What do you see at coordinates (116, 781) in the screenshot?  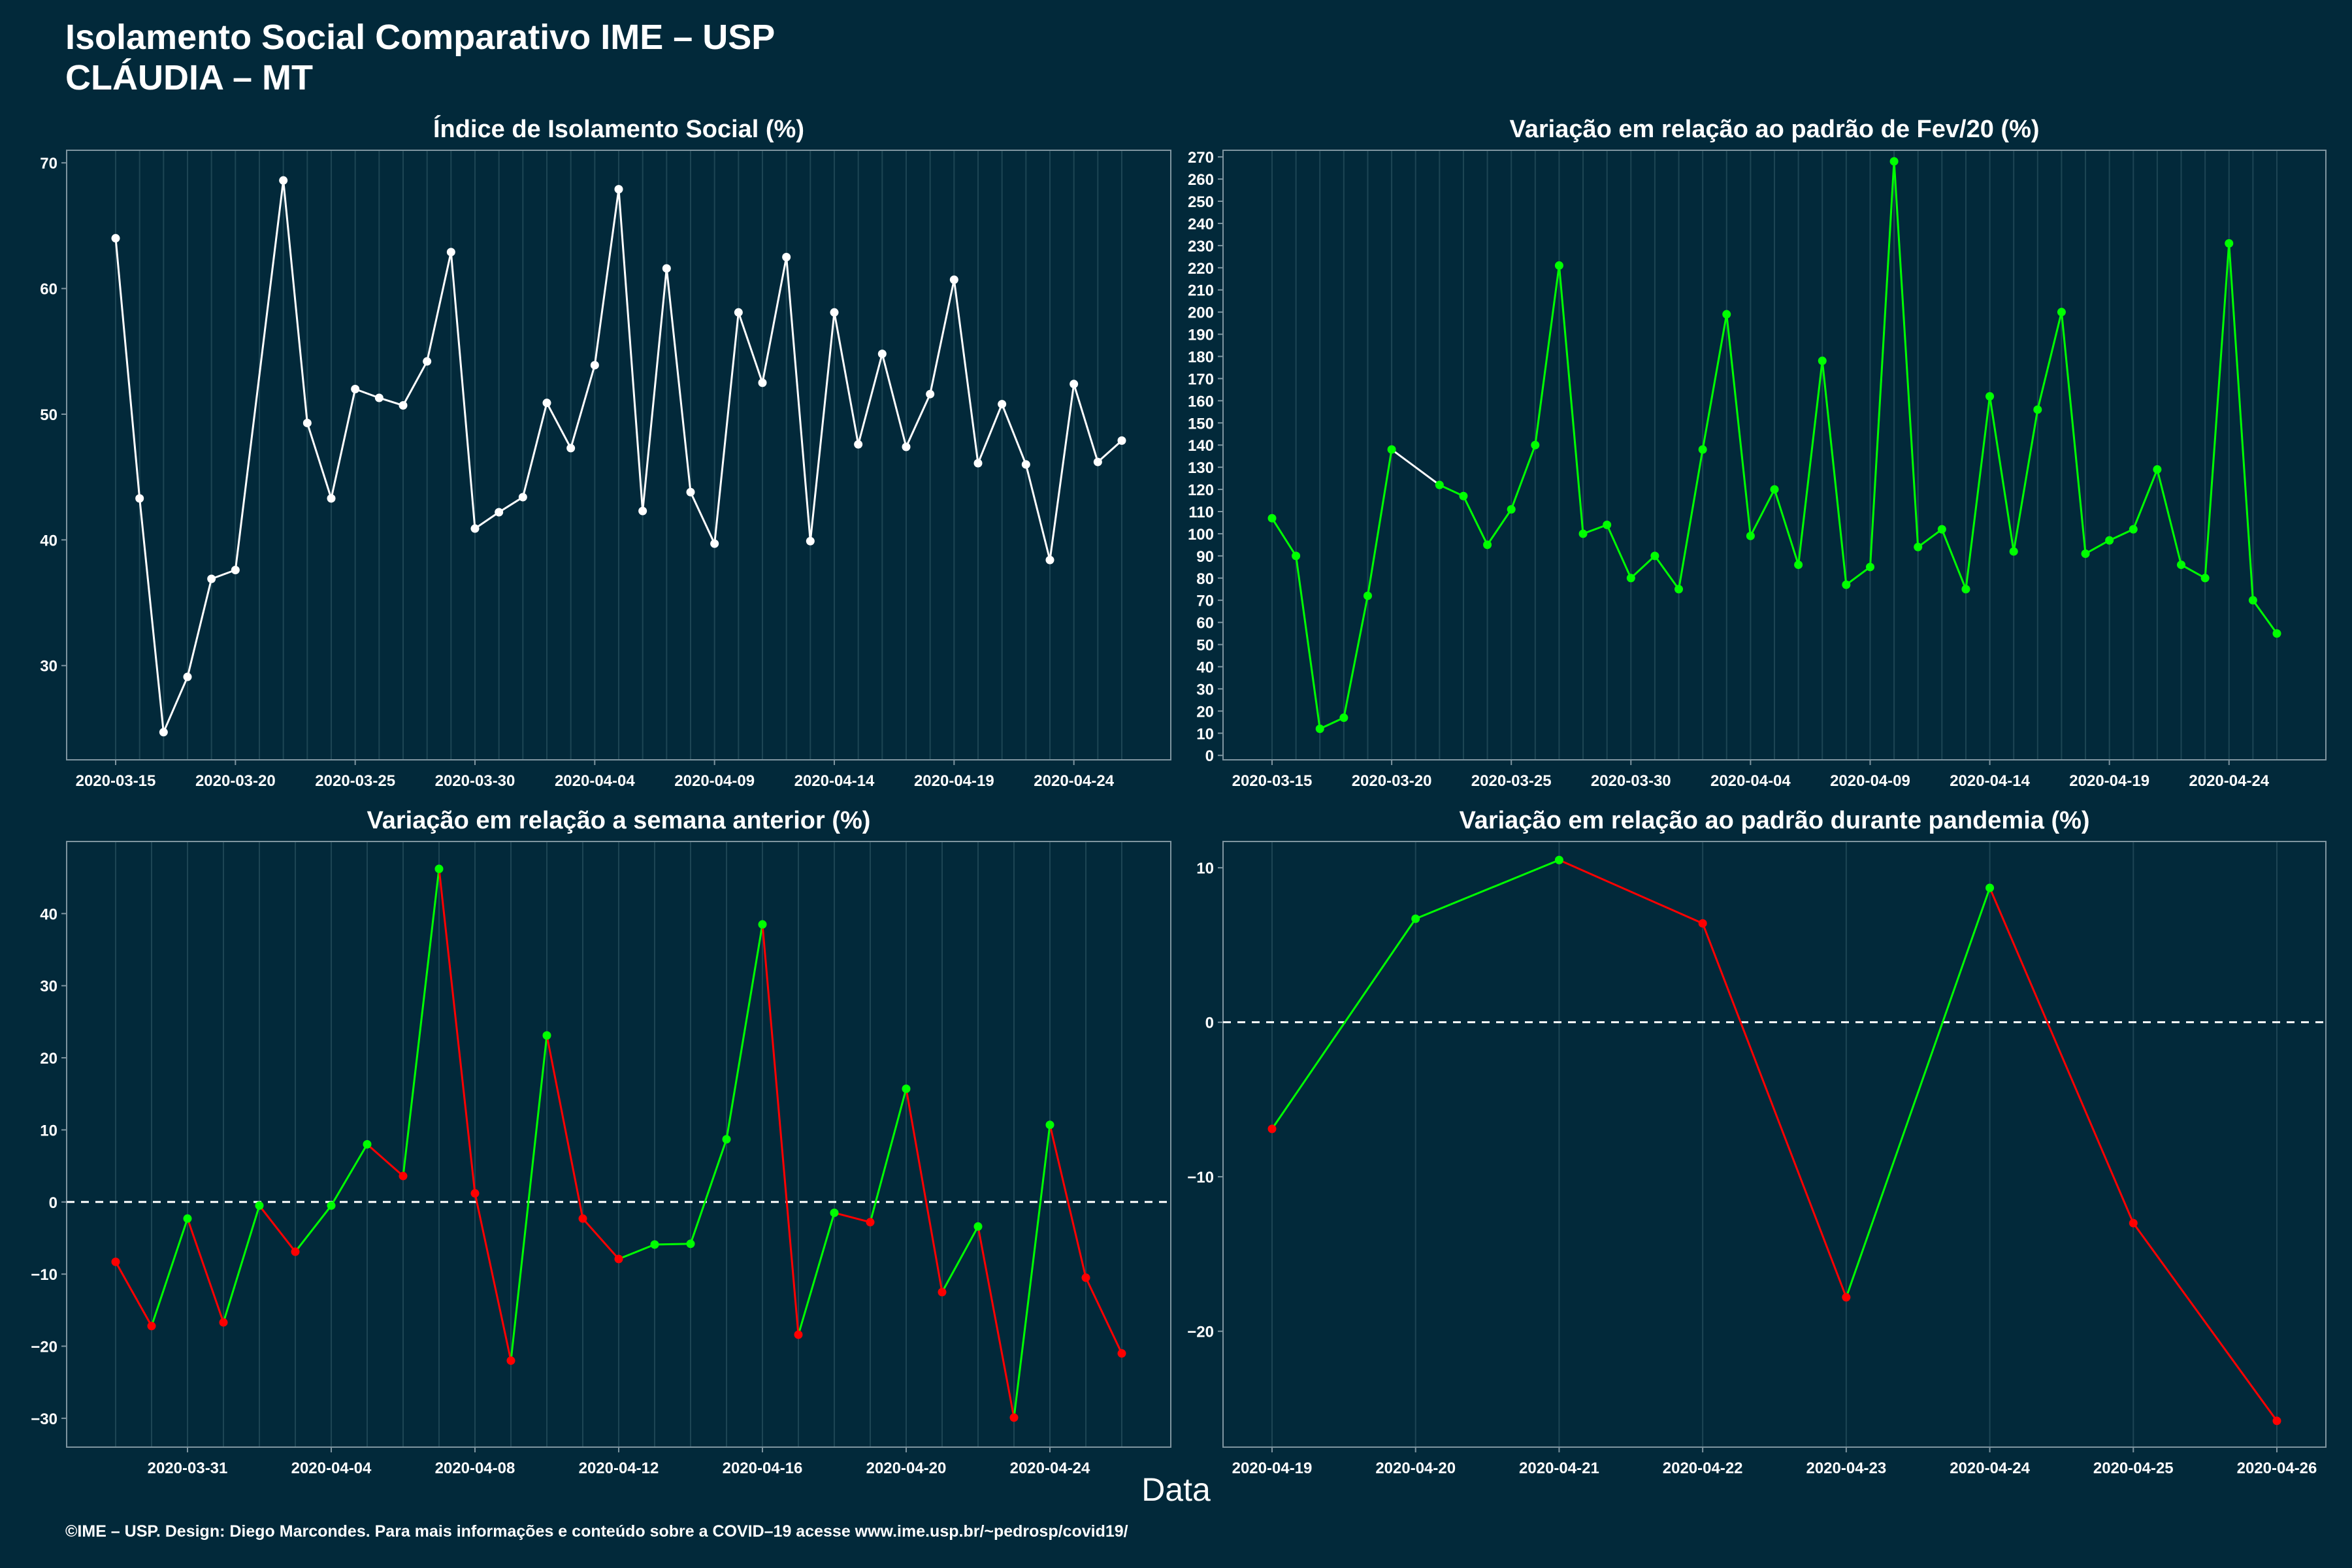 I see `p1-x-tick-label: 2020-03-15` at bounding box center [116, 781].